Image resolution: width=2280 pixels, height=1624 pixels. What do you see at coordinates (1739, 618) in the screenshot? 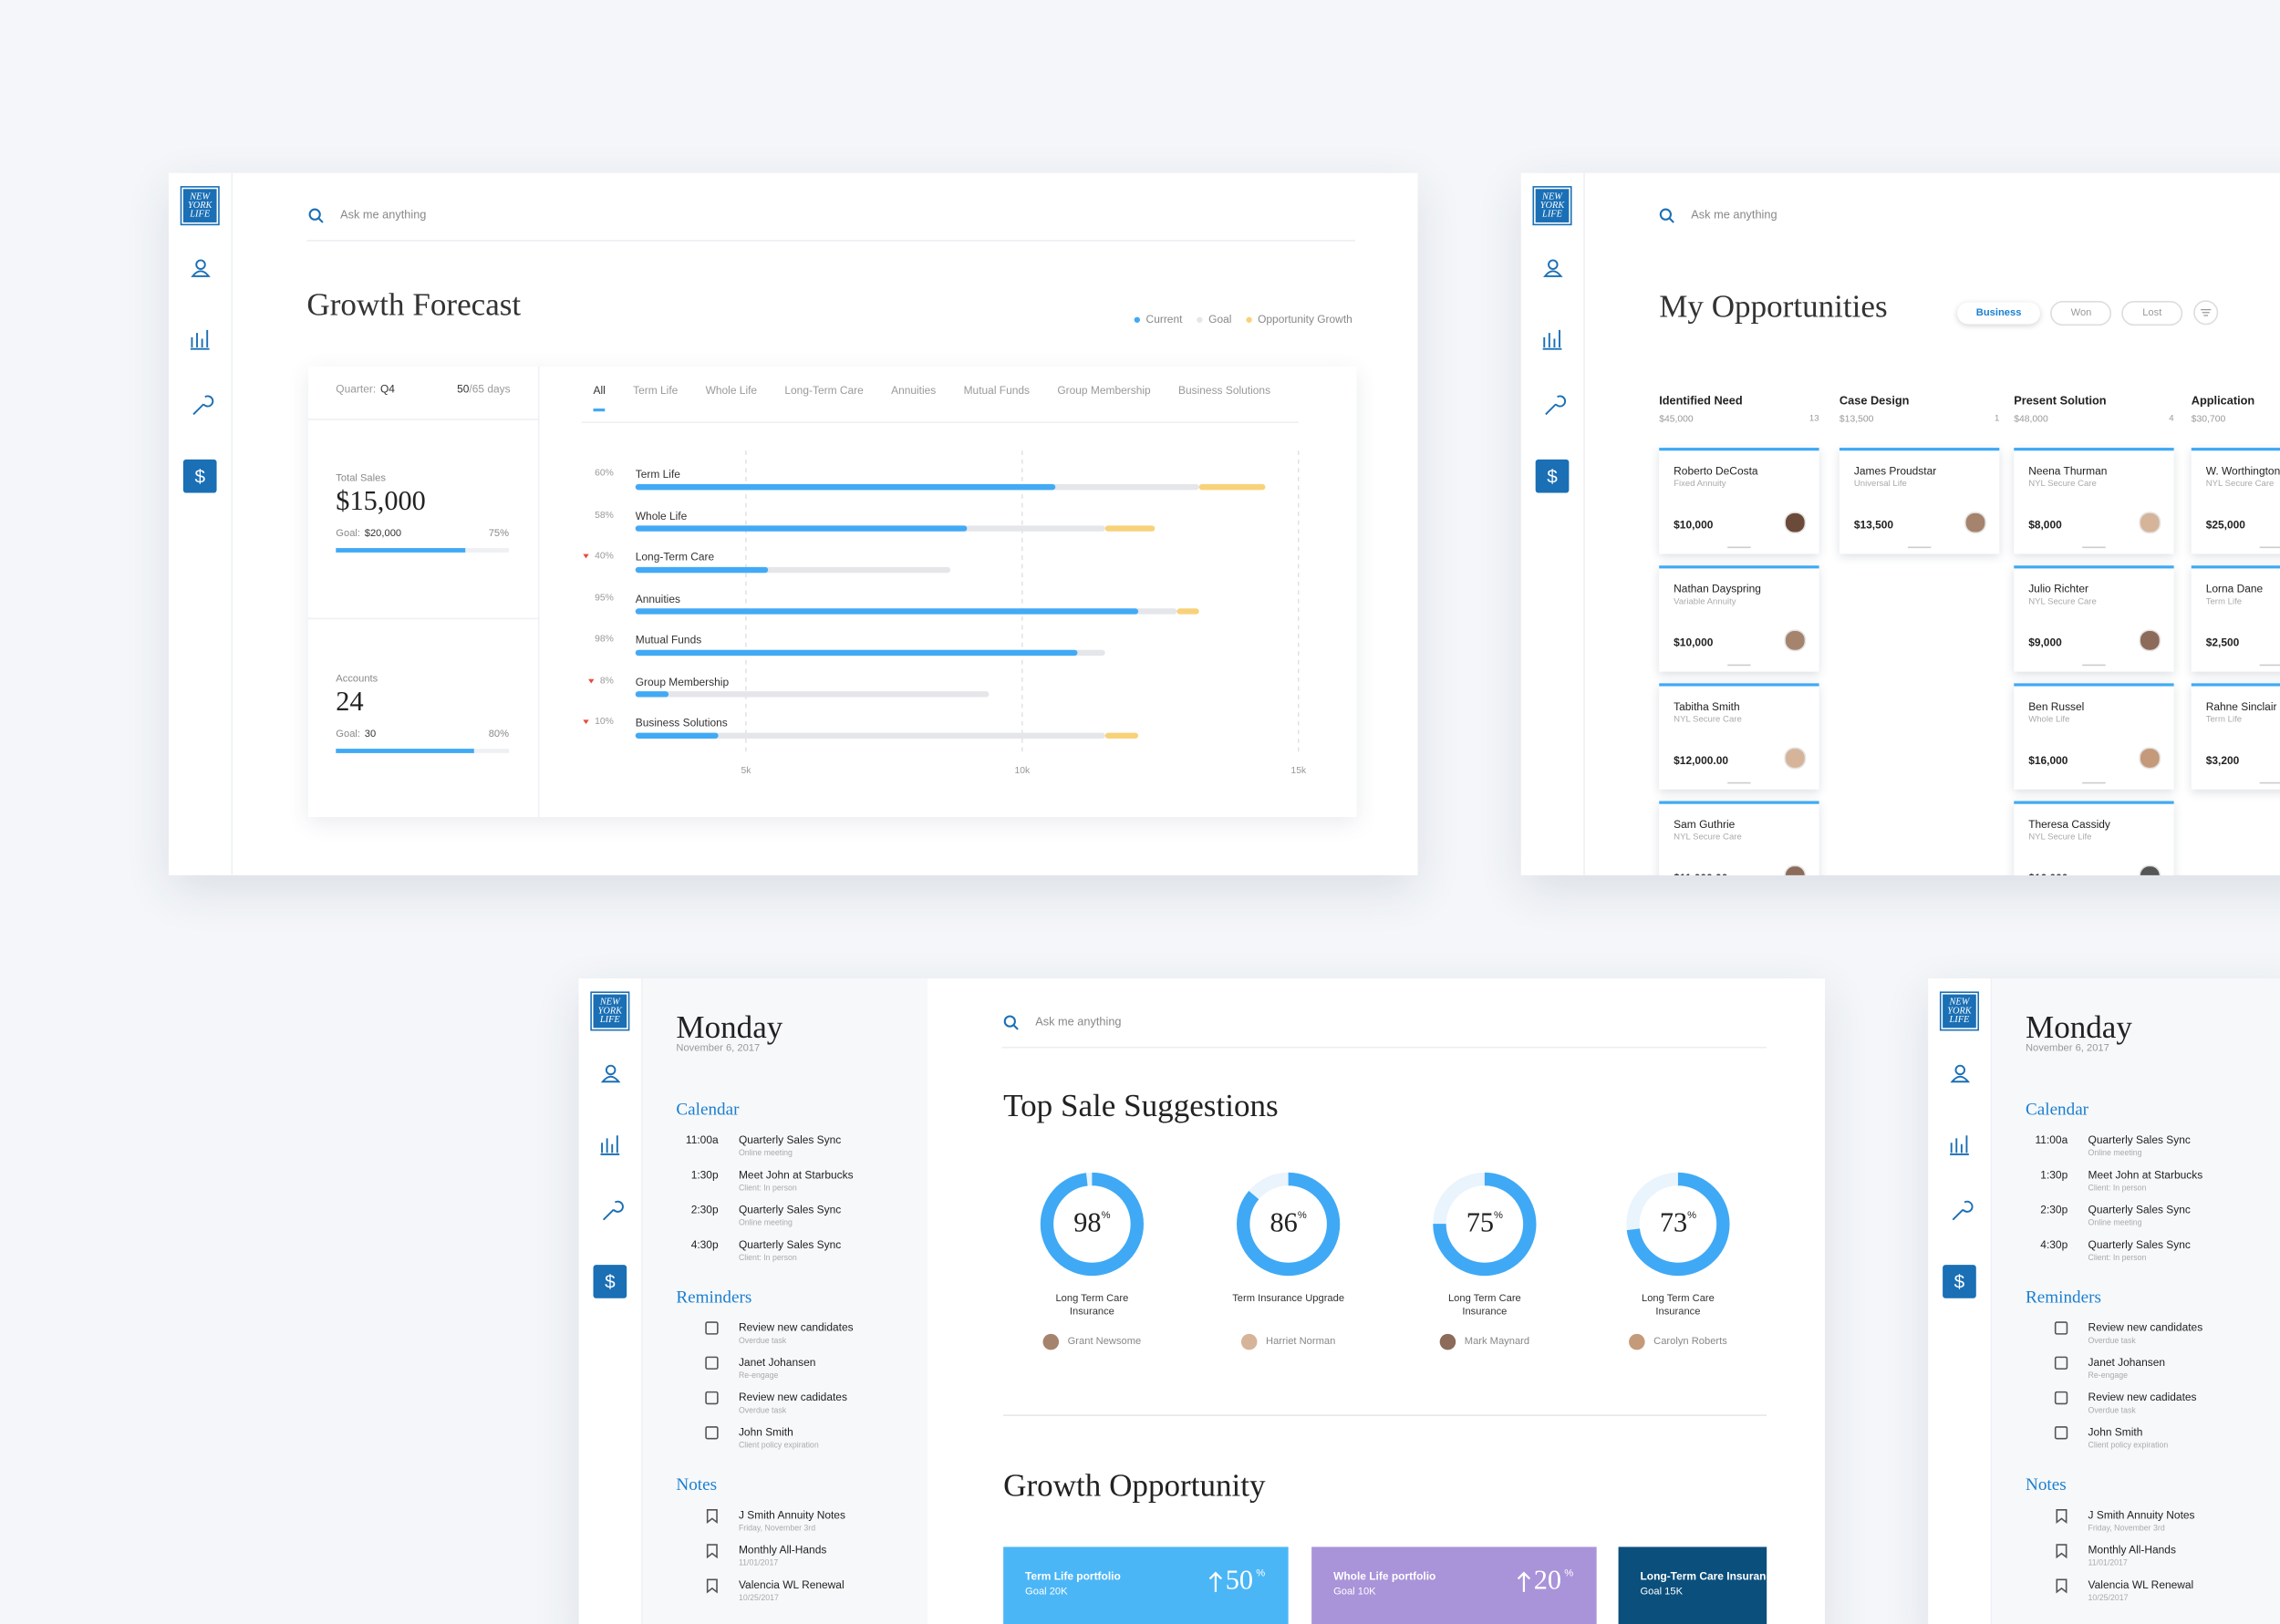
I see `opportunity-card: Nathan Dayspring Variable Annuity $10,000` at bounding box center [1739, 618].